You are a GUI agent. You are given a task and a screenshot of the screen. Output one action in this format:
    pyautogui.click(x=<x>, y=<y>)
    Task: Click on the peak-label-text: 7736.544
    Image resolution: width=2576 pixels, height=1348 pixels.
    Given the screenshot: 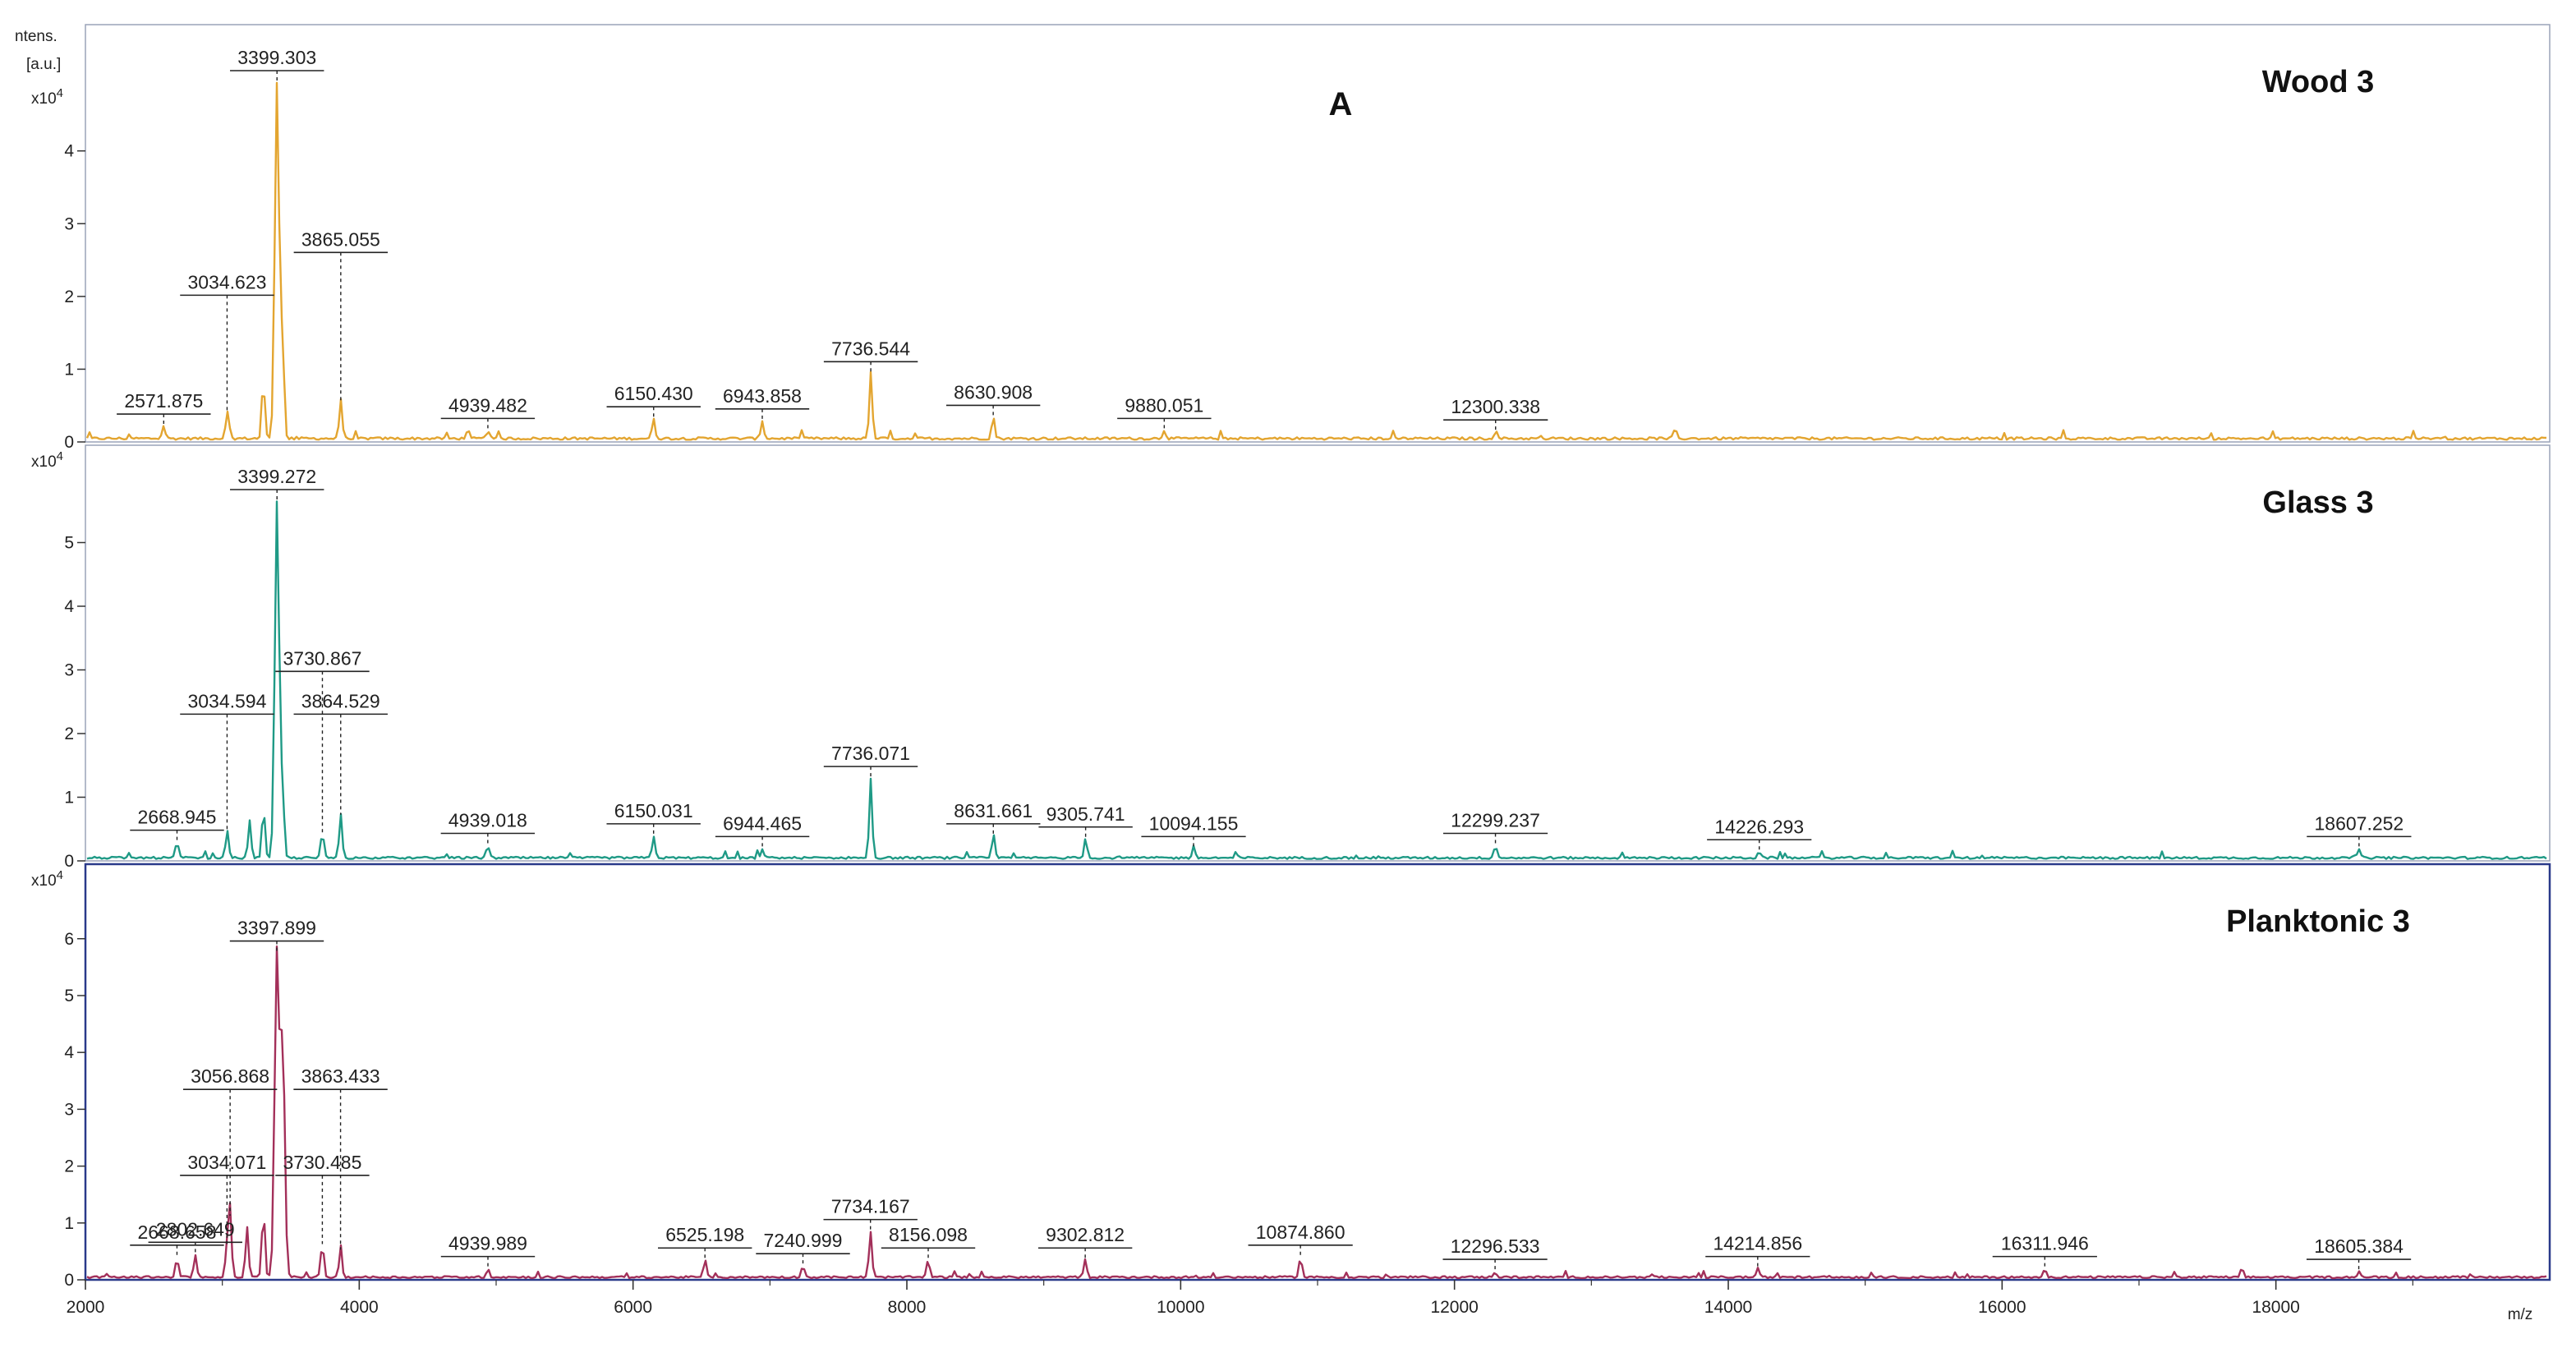 What is the action you would take?
    pyautogui.click(x=871, y=349)
    